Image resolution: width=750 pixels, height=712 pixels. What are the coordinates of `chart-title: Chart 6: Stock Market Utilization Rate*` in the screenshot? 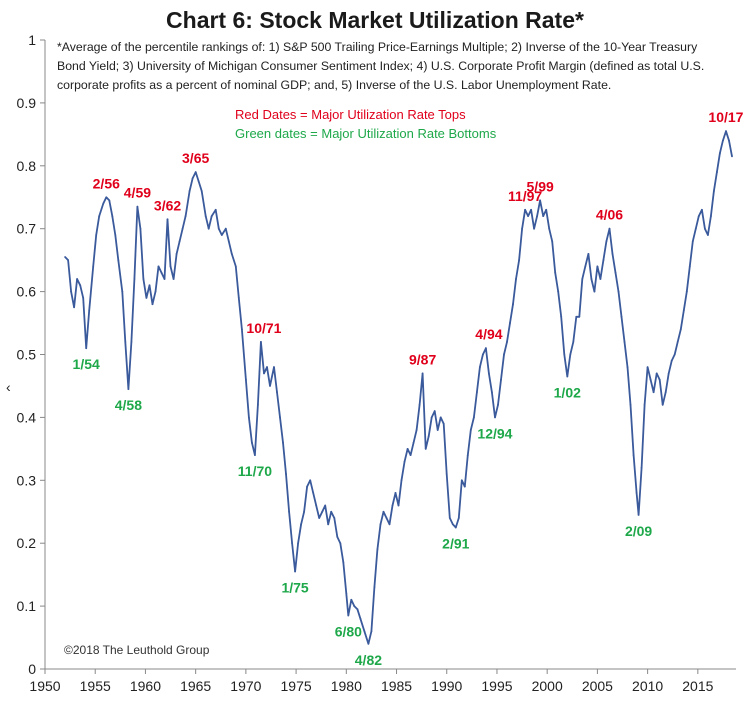 It's located at (375, 20).